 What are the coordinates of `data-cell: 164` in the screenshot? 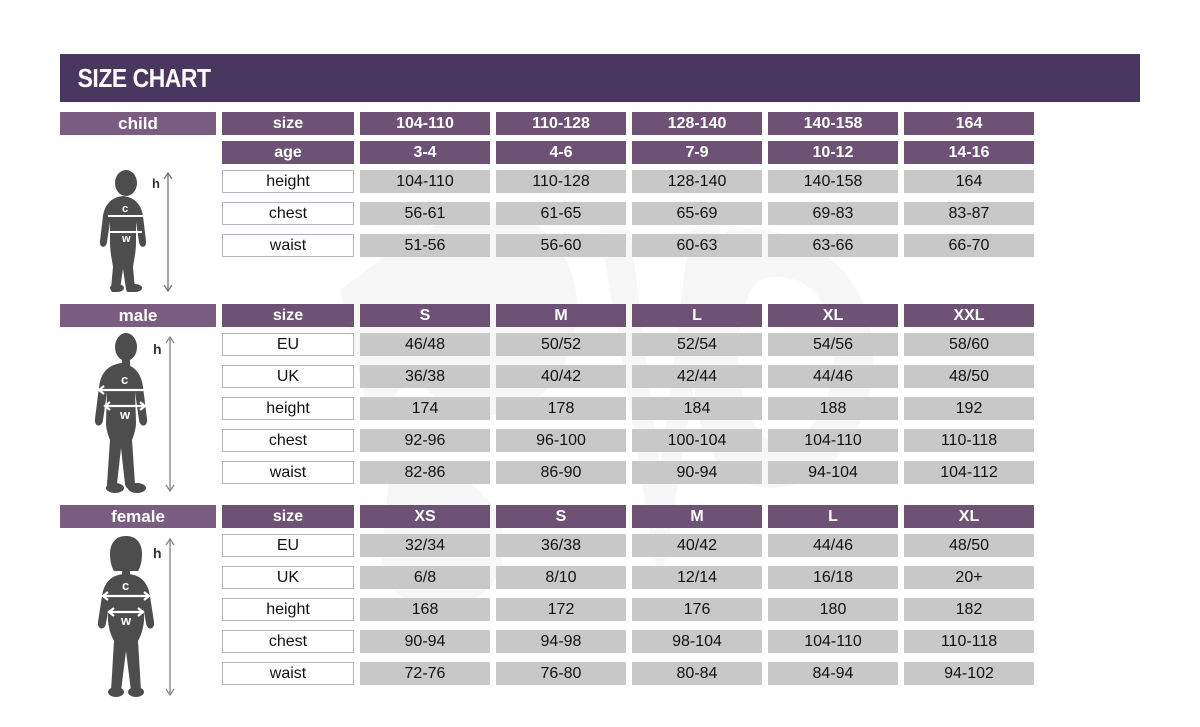 It's located at (969, 181).